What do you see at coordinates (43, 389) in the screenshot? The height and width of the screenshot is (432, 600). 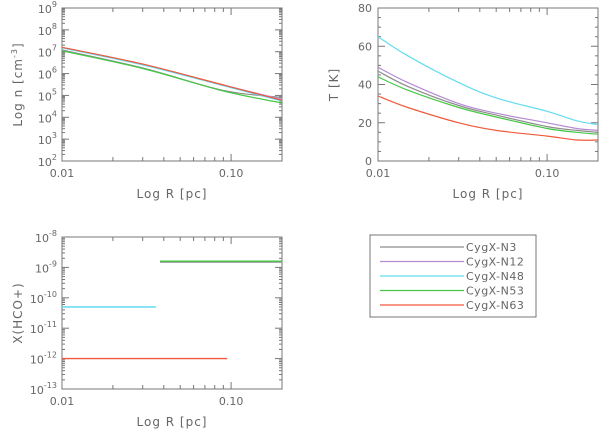 I see `abundance-ytick-label: 10⁻¹³` at bounding box center [43, 389].